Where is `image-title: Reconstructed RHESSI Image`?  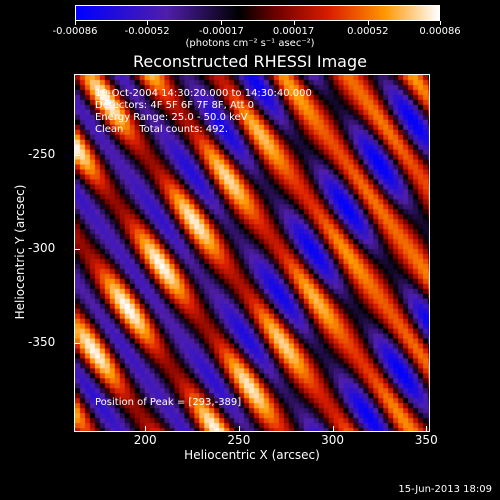 image-title: Reconstructed RHESSI Image is located at coordinates (250, 61).